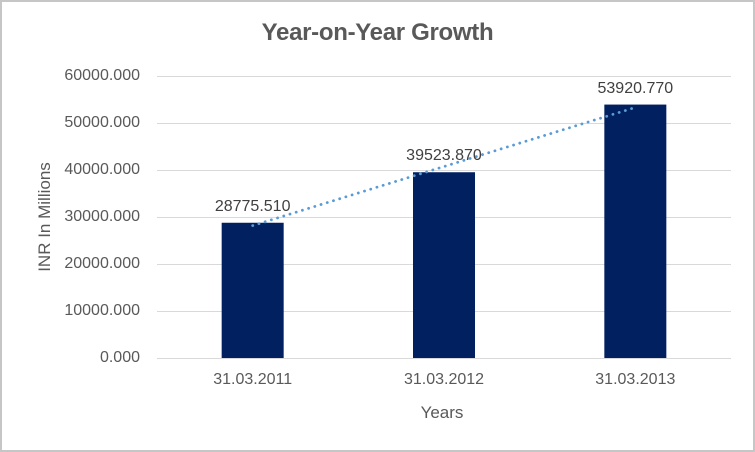 This screenshot has height=452, width=755. What do you see at coordinates (444, 379) in the screenshot?
I see `x-tick-label: 31.03.2012` at bounding box center [444, 379].